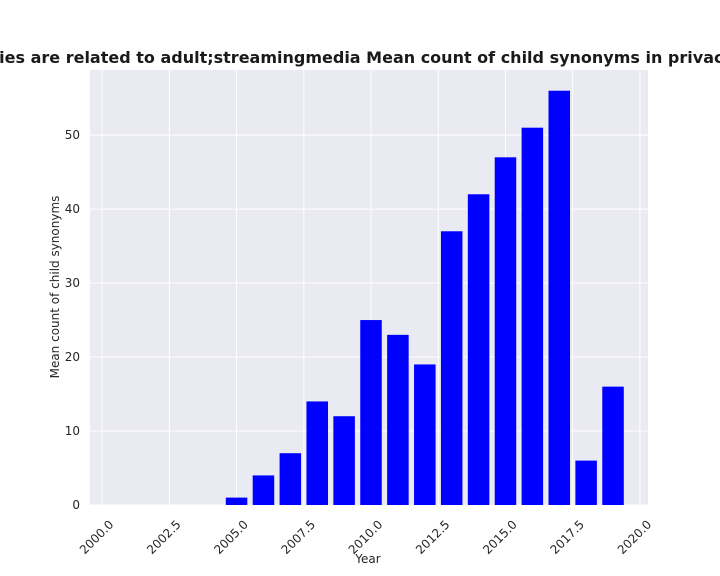 The image size is (720, 576). What do you see at coordinates (72, 135) in the screenshot?
I see `y-tick-label: 50` at bounding box center [72, 135].